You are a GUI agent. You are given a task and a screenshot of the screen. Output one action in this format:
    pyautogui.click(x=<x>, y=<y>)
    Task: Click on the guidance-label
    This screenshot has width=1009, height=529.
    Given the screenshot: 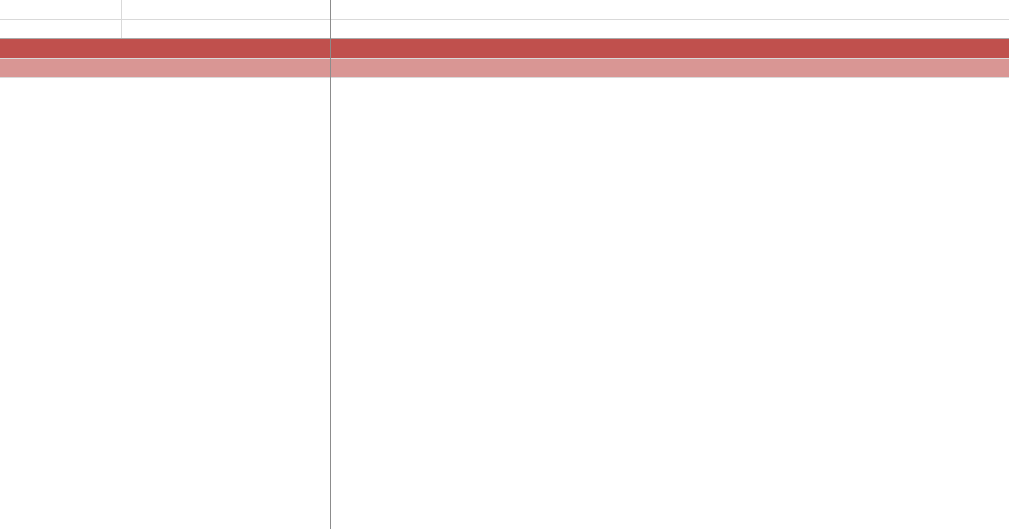 What is the action you would take?
    pyautogui.click(x=165, y=48)
    